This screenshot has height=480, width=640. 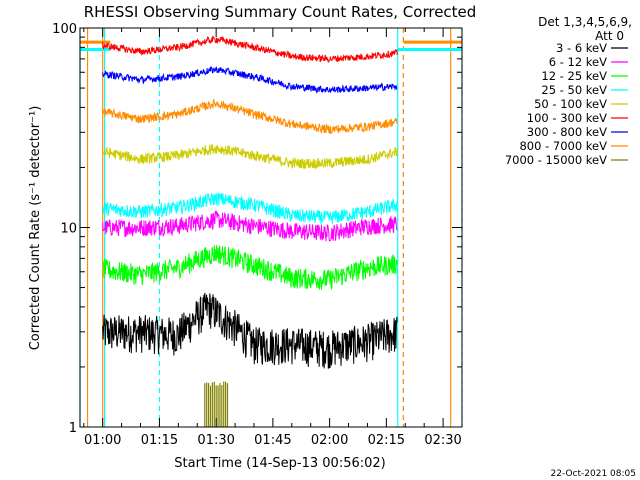 I want to click on y-tick-label: 10, so click(x=68, y=229).